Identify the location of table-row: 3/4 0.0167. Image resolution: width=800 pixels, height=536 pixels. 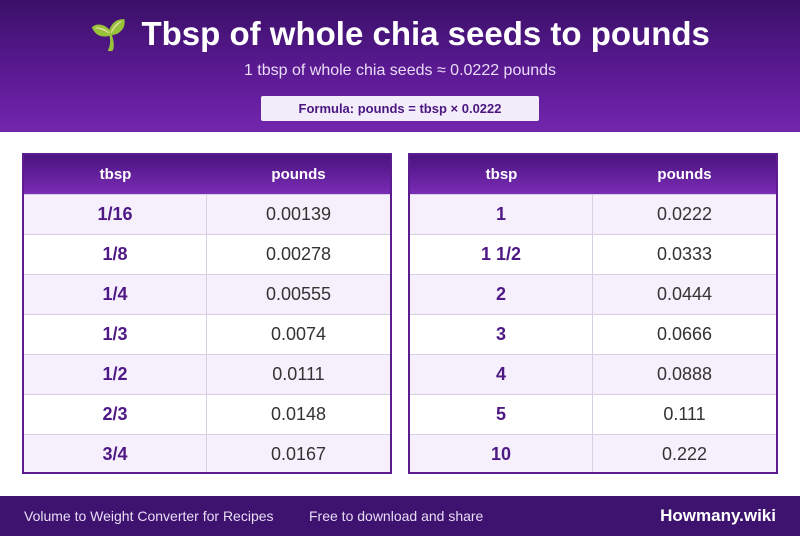
(207, 453).